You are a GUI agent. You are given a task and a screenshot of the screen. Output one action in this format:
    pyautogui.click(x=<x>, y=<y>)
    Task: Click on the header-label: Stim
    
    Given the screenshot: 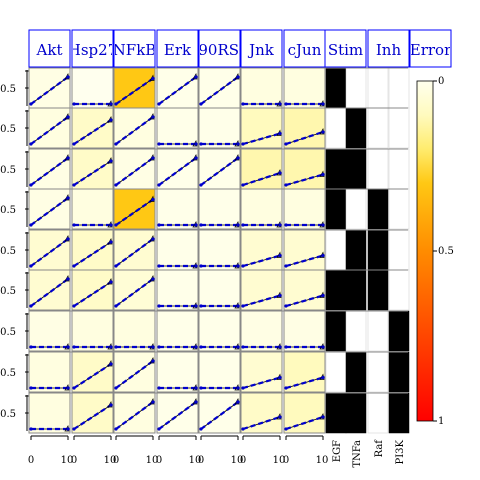 What is the action you would take?
    pyautogui.click(x=345, y=50)
    